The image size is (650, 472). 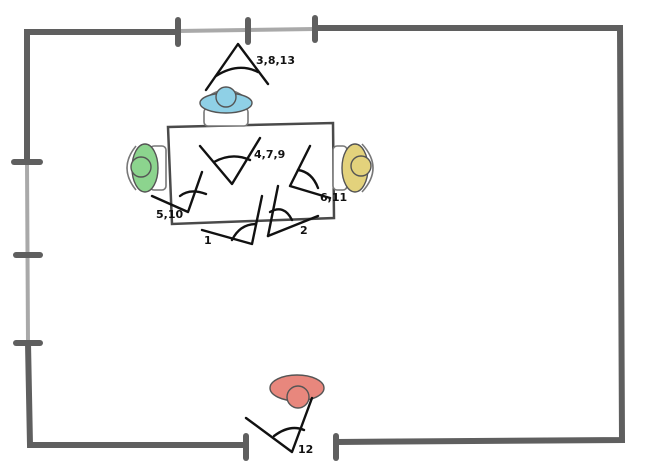 I want to click on wall-top-left, so click(x=102, y=97).